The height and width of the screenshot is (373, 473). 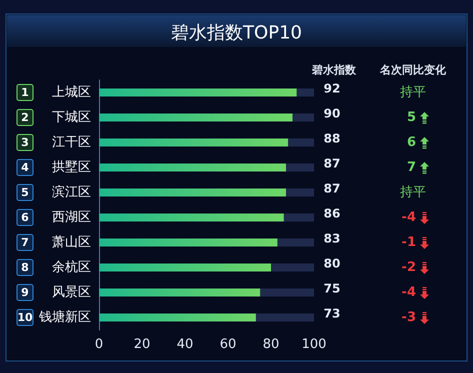 What do you see at coordinates (25, 292) in the screenshot?
I see `text: 9` at bounding box center [25, 292].